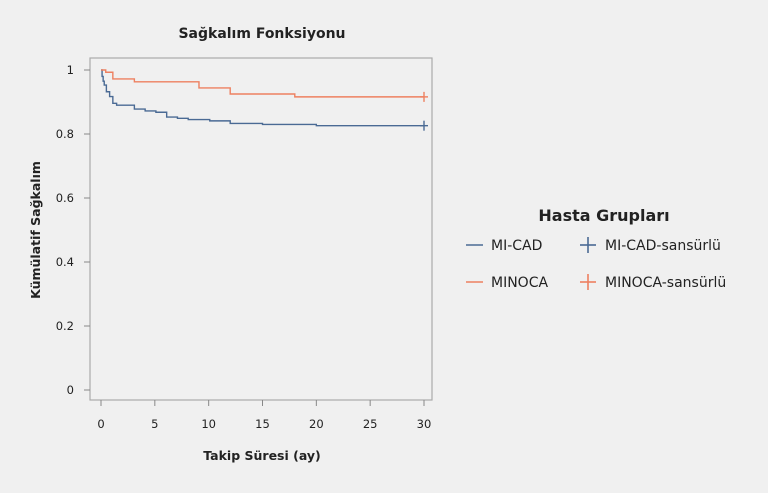 The height and width of the screenshot is (493, 768). What do you see at coordinates (424, 125) in the screenshot?
I see `censor-mark-mi-cad` at bounding box center [424, 125].